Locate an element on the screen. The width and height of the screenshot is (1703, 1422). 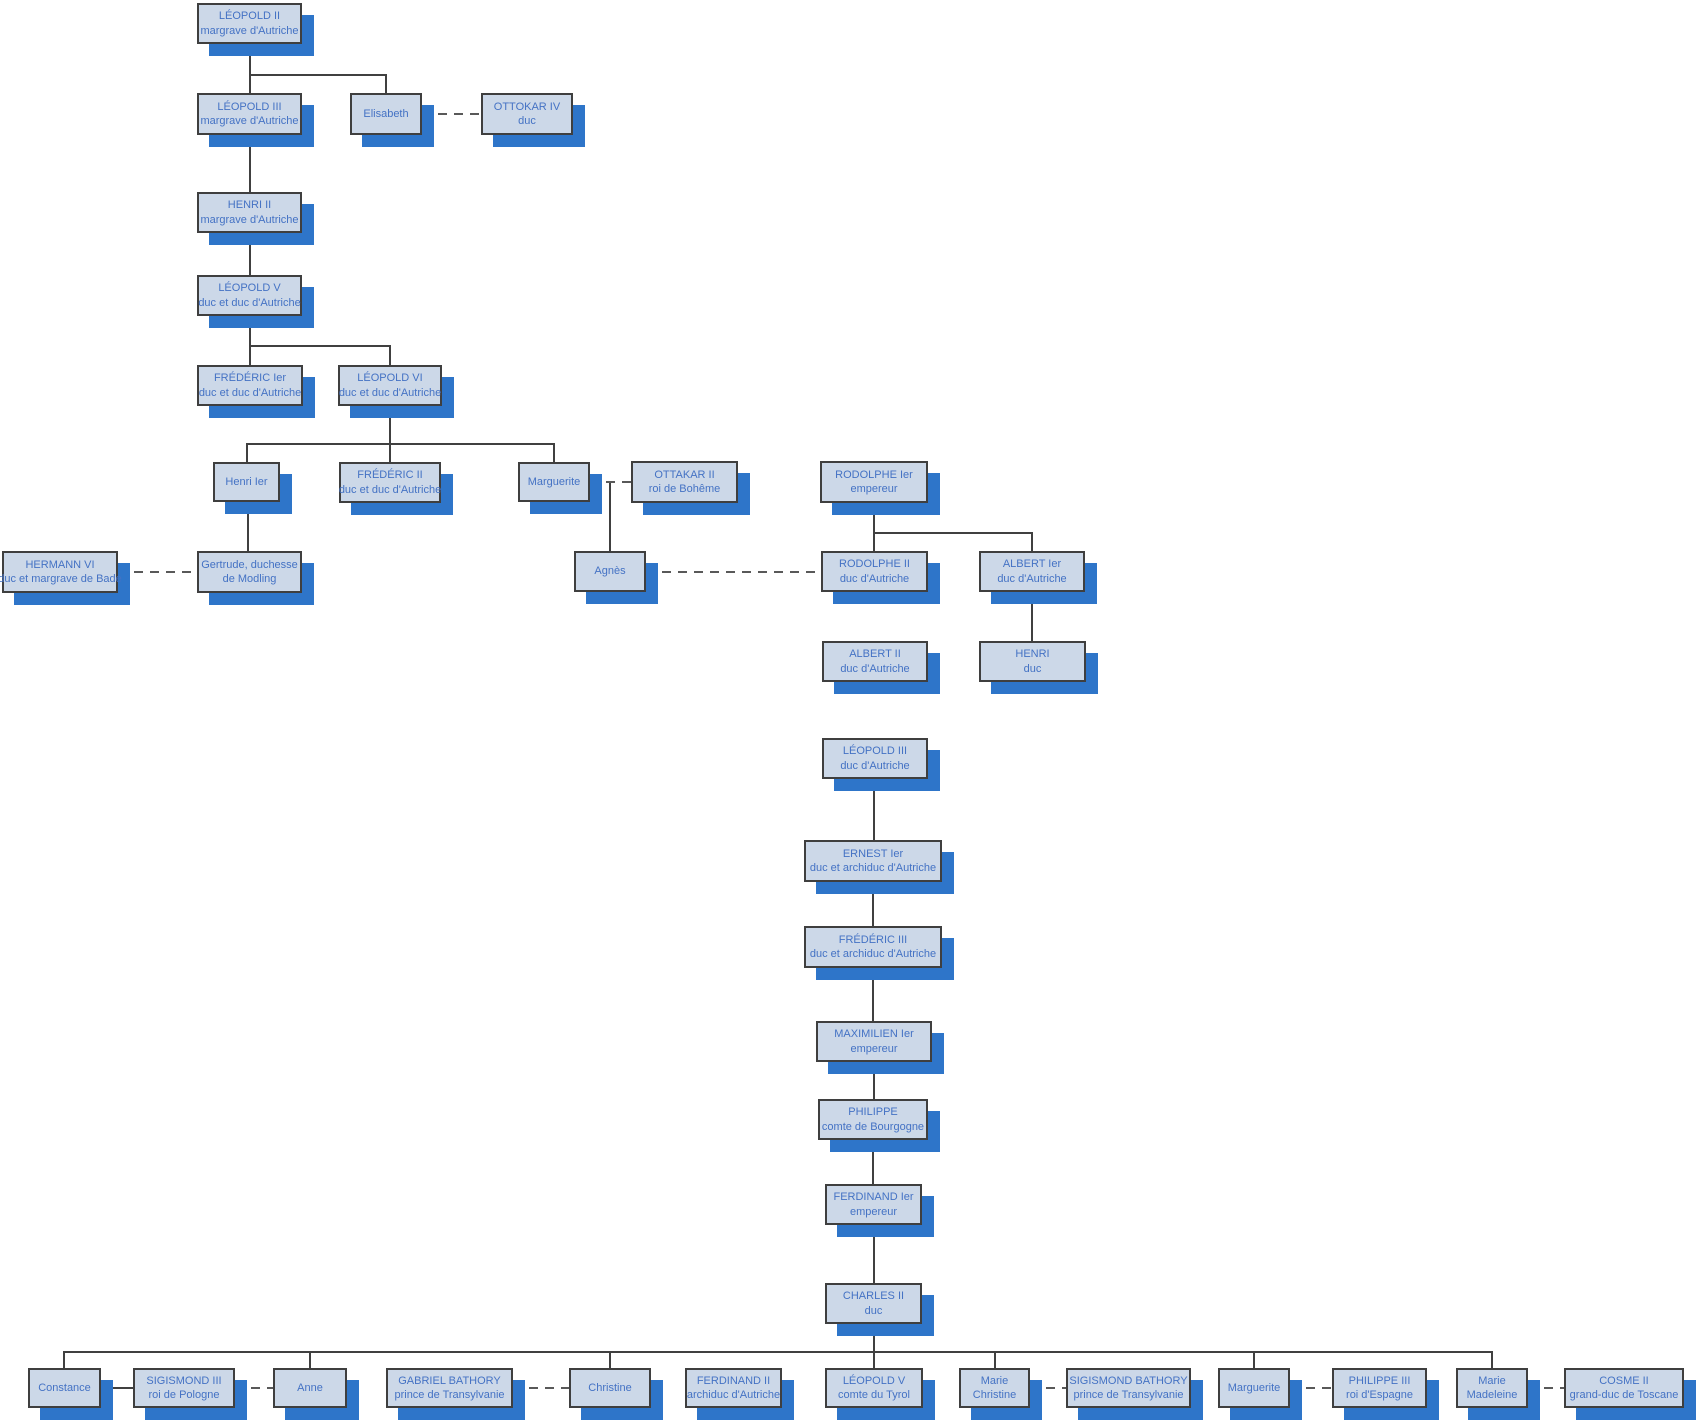
person-name: Agnès is located at coordinates (610, 571).